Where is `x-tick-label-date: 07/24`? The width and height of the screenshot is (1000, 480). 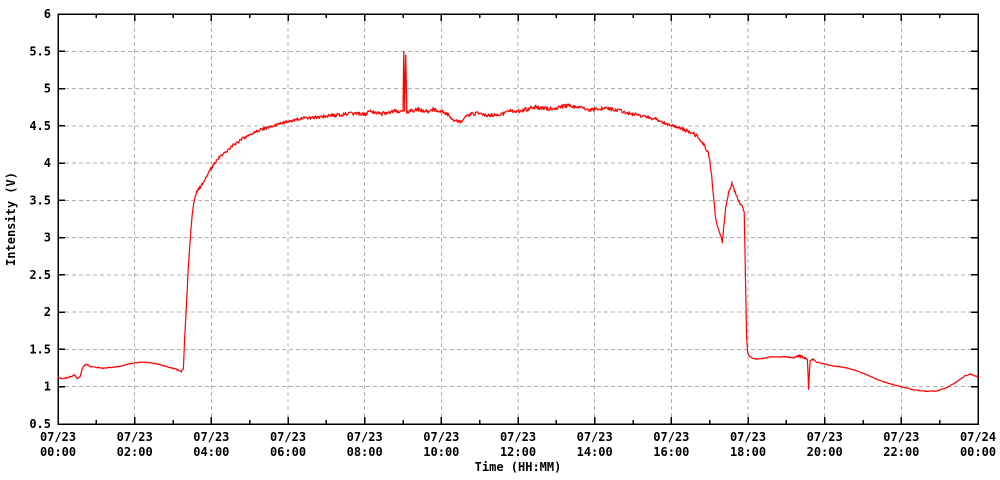 x-tick-label-date: 07/24 is located at coordinates (978, 437).